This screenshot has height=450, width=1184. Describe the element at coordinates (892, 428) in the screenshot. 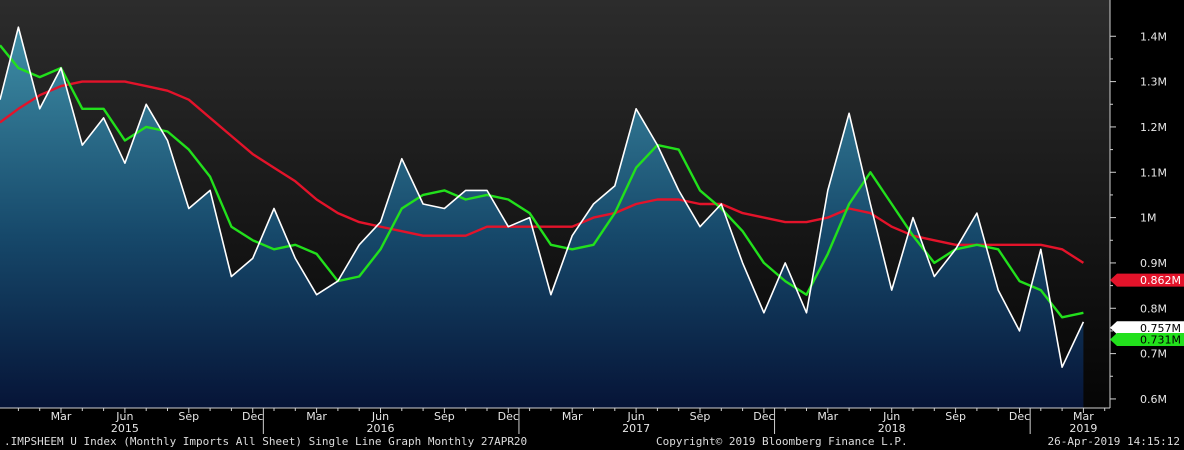

I see `year-label: 2018` at that location.